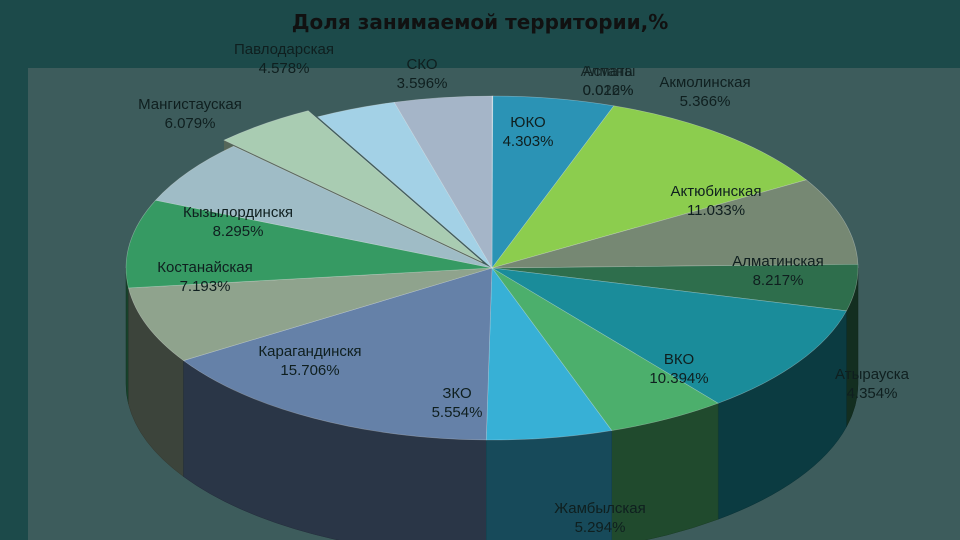 The height and width of the screenshot is (540, 960). I want to click on pie-slice-вко, so click(669, 335).